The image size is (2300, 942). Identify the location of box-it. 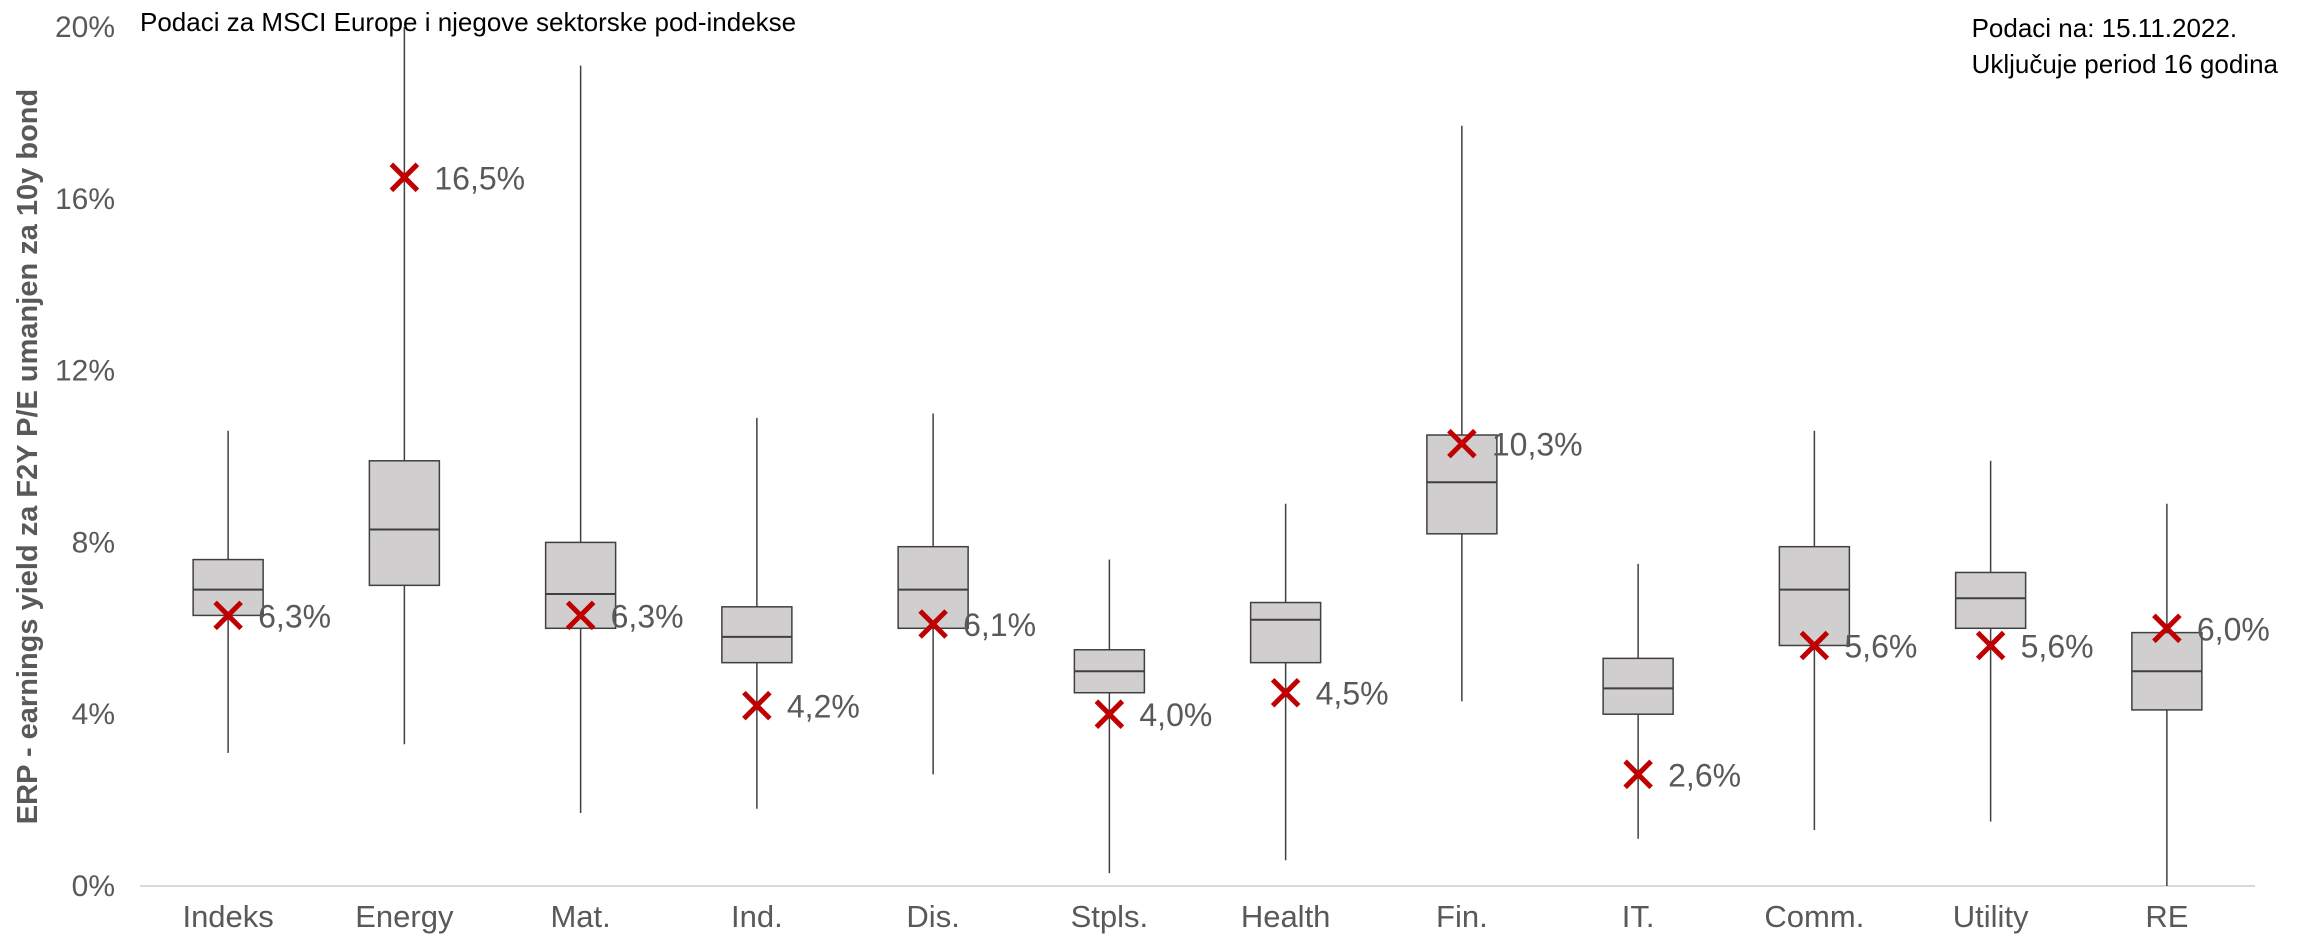
(1638, 701).